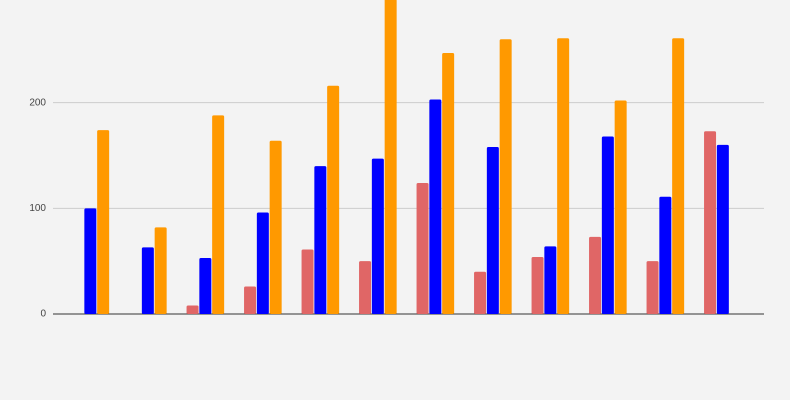 Image resolution: width=790 pixels, height=400 pixels. I want to click on y-tick-label: 100, so click(37, 208).